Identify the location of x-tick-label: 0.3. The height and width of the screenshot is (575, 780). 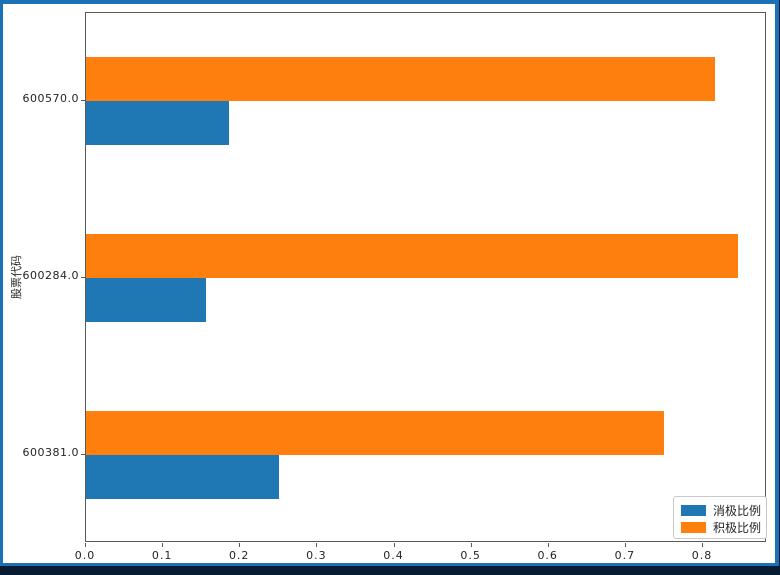
(316, 555).